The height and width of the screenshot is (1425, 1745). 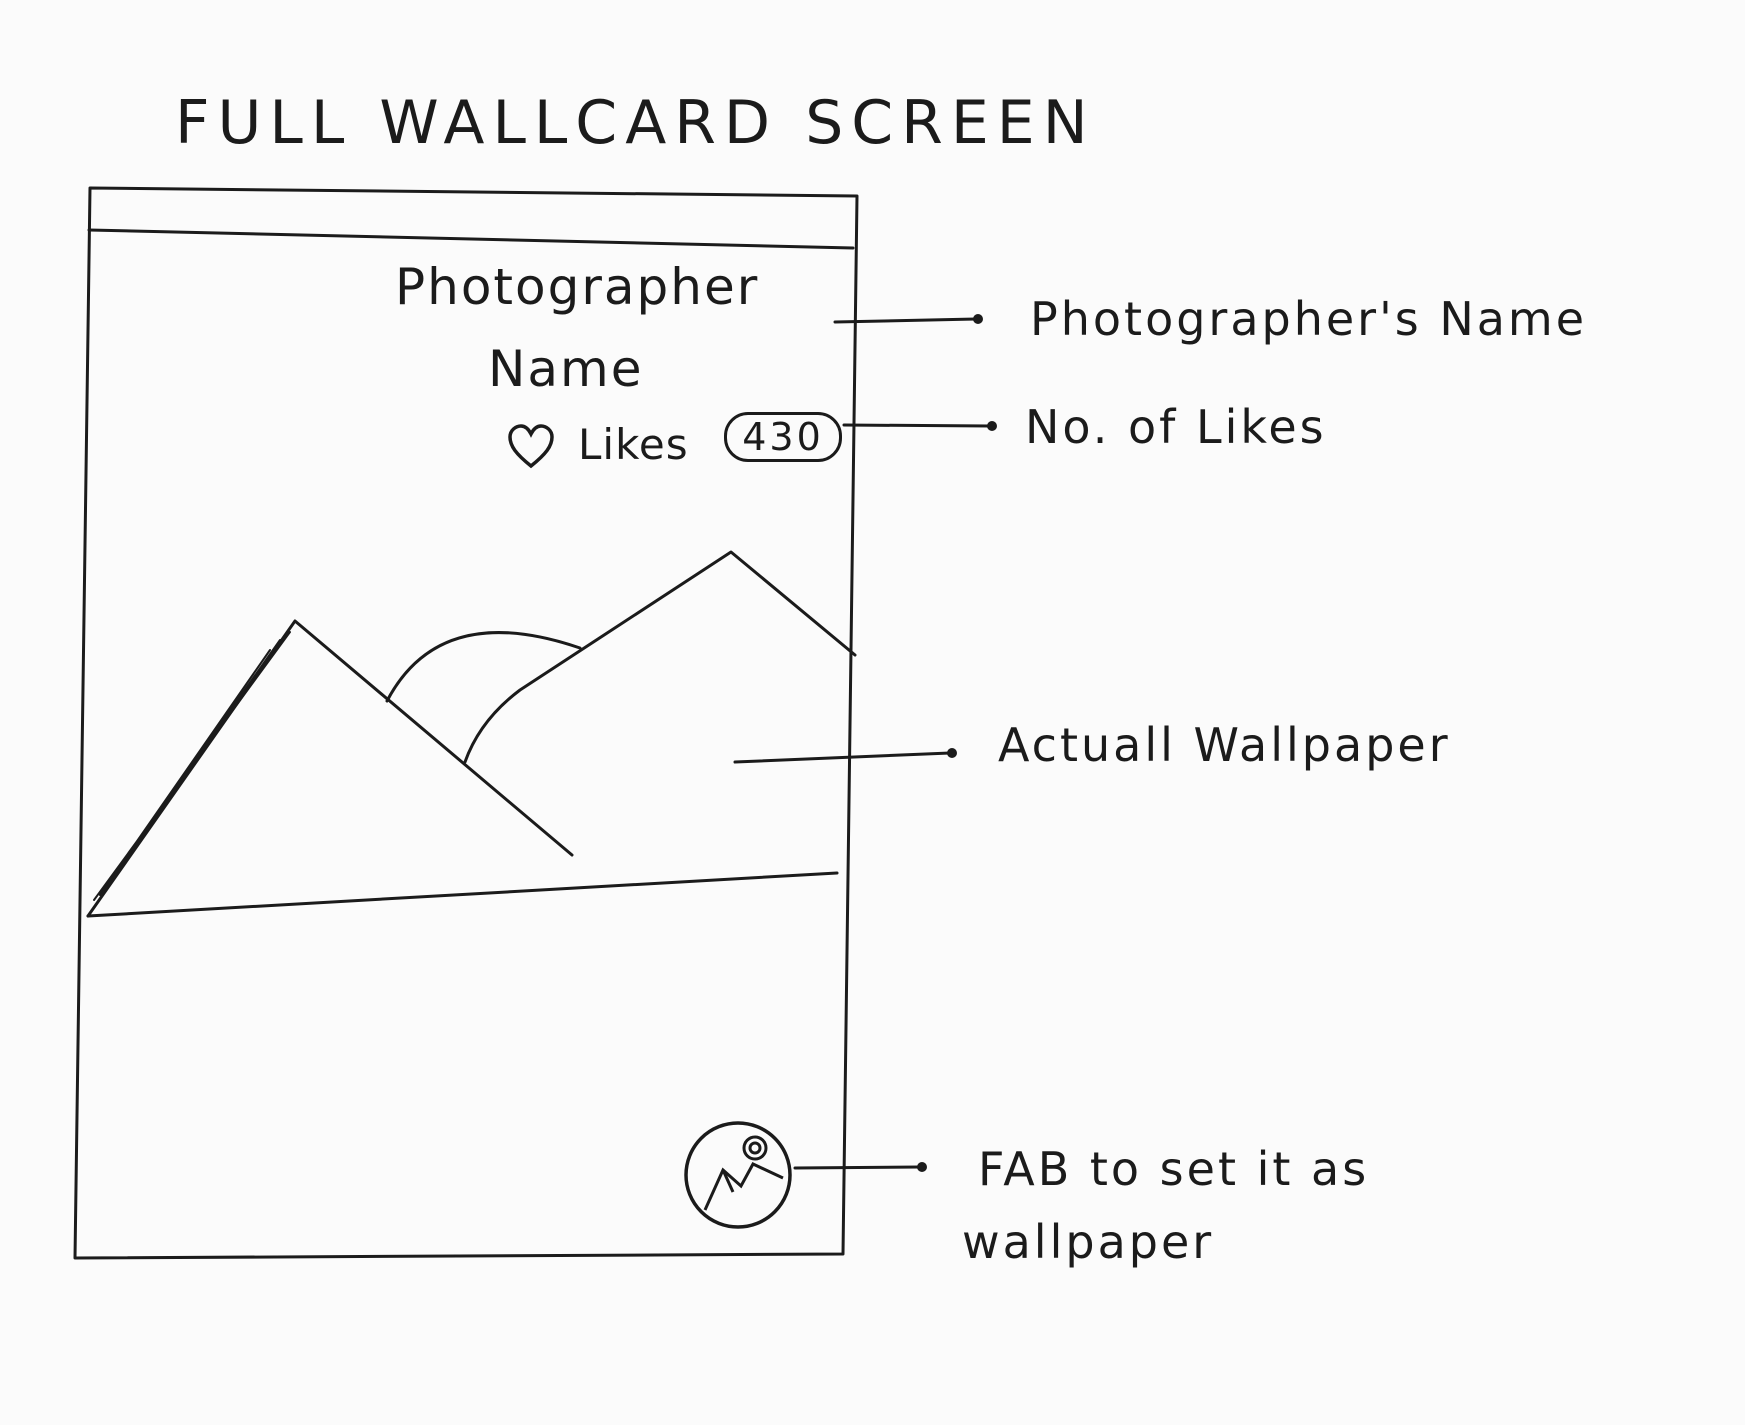 I want to click on likes-count-badge: 430, so click(x=783, y=437).